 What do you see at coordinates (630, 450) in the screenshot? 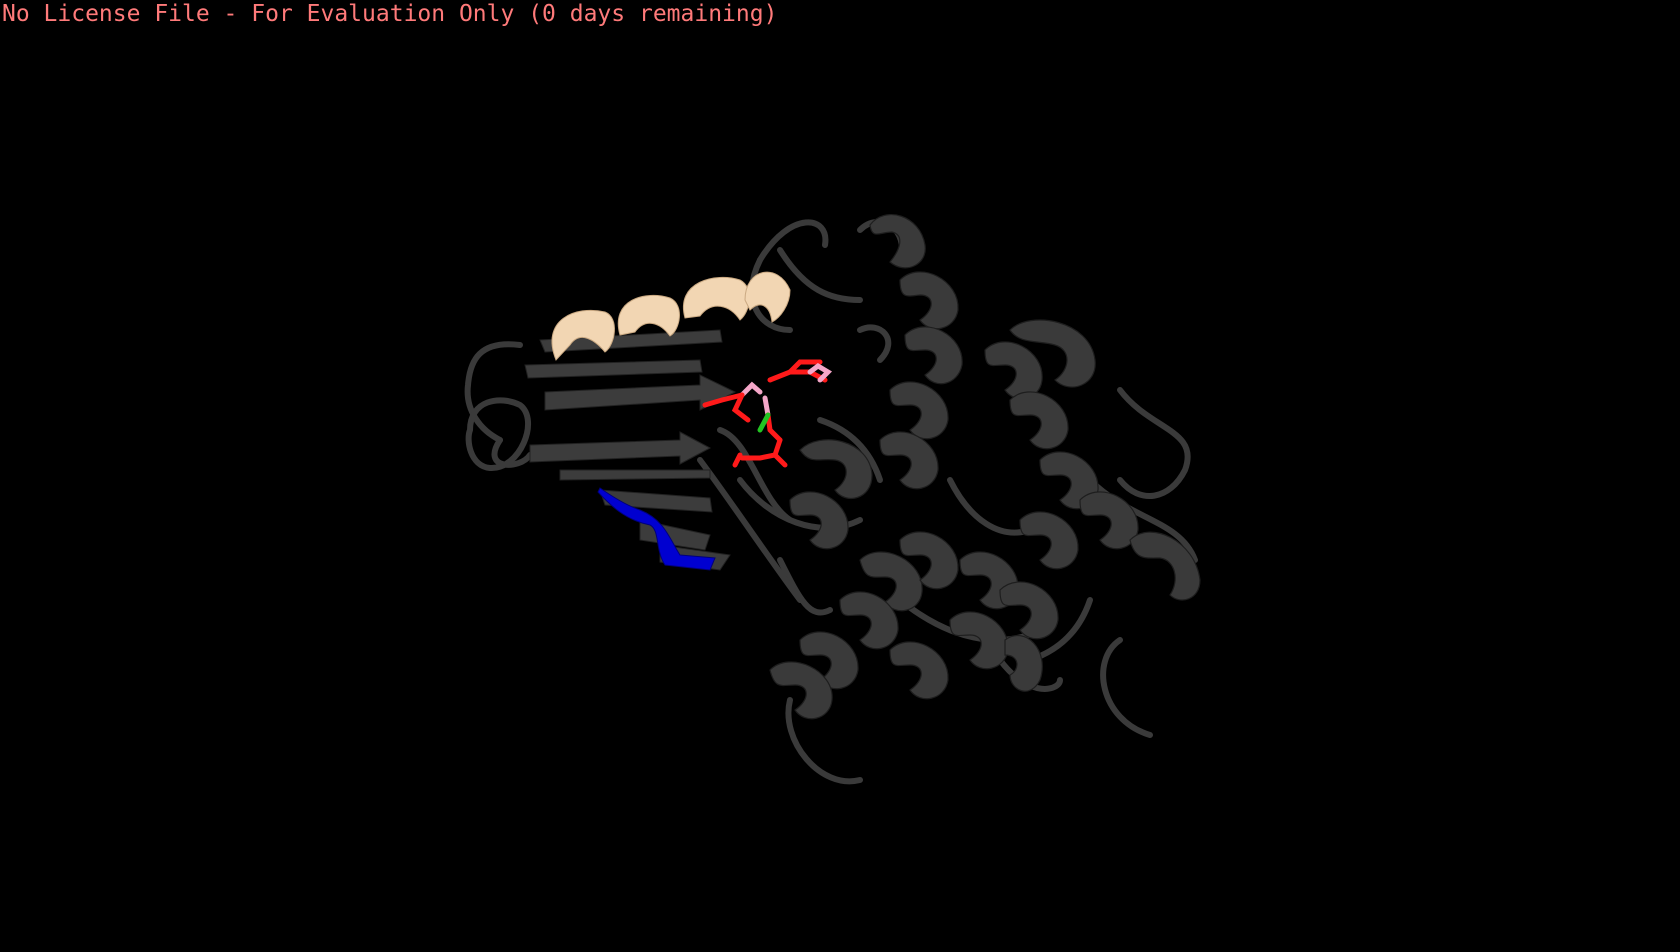
I see `beta-sheet` at bounding box center [630, 450].